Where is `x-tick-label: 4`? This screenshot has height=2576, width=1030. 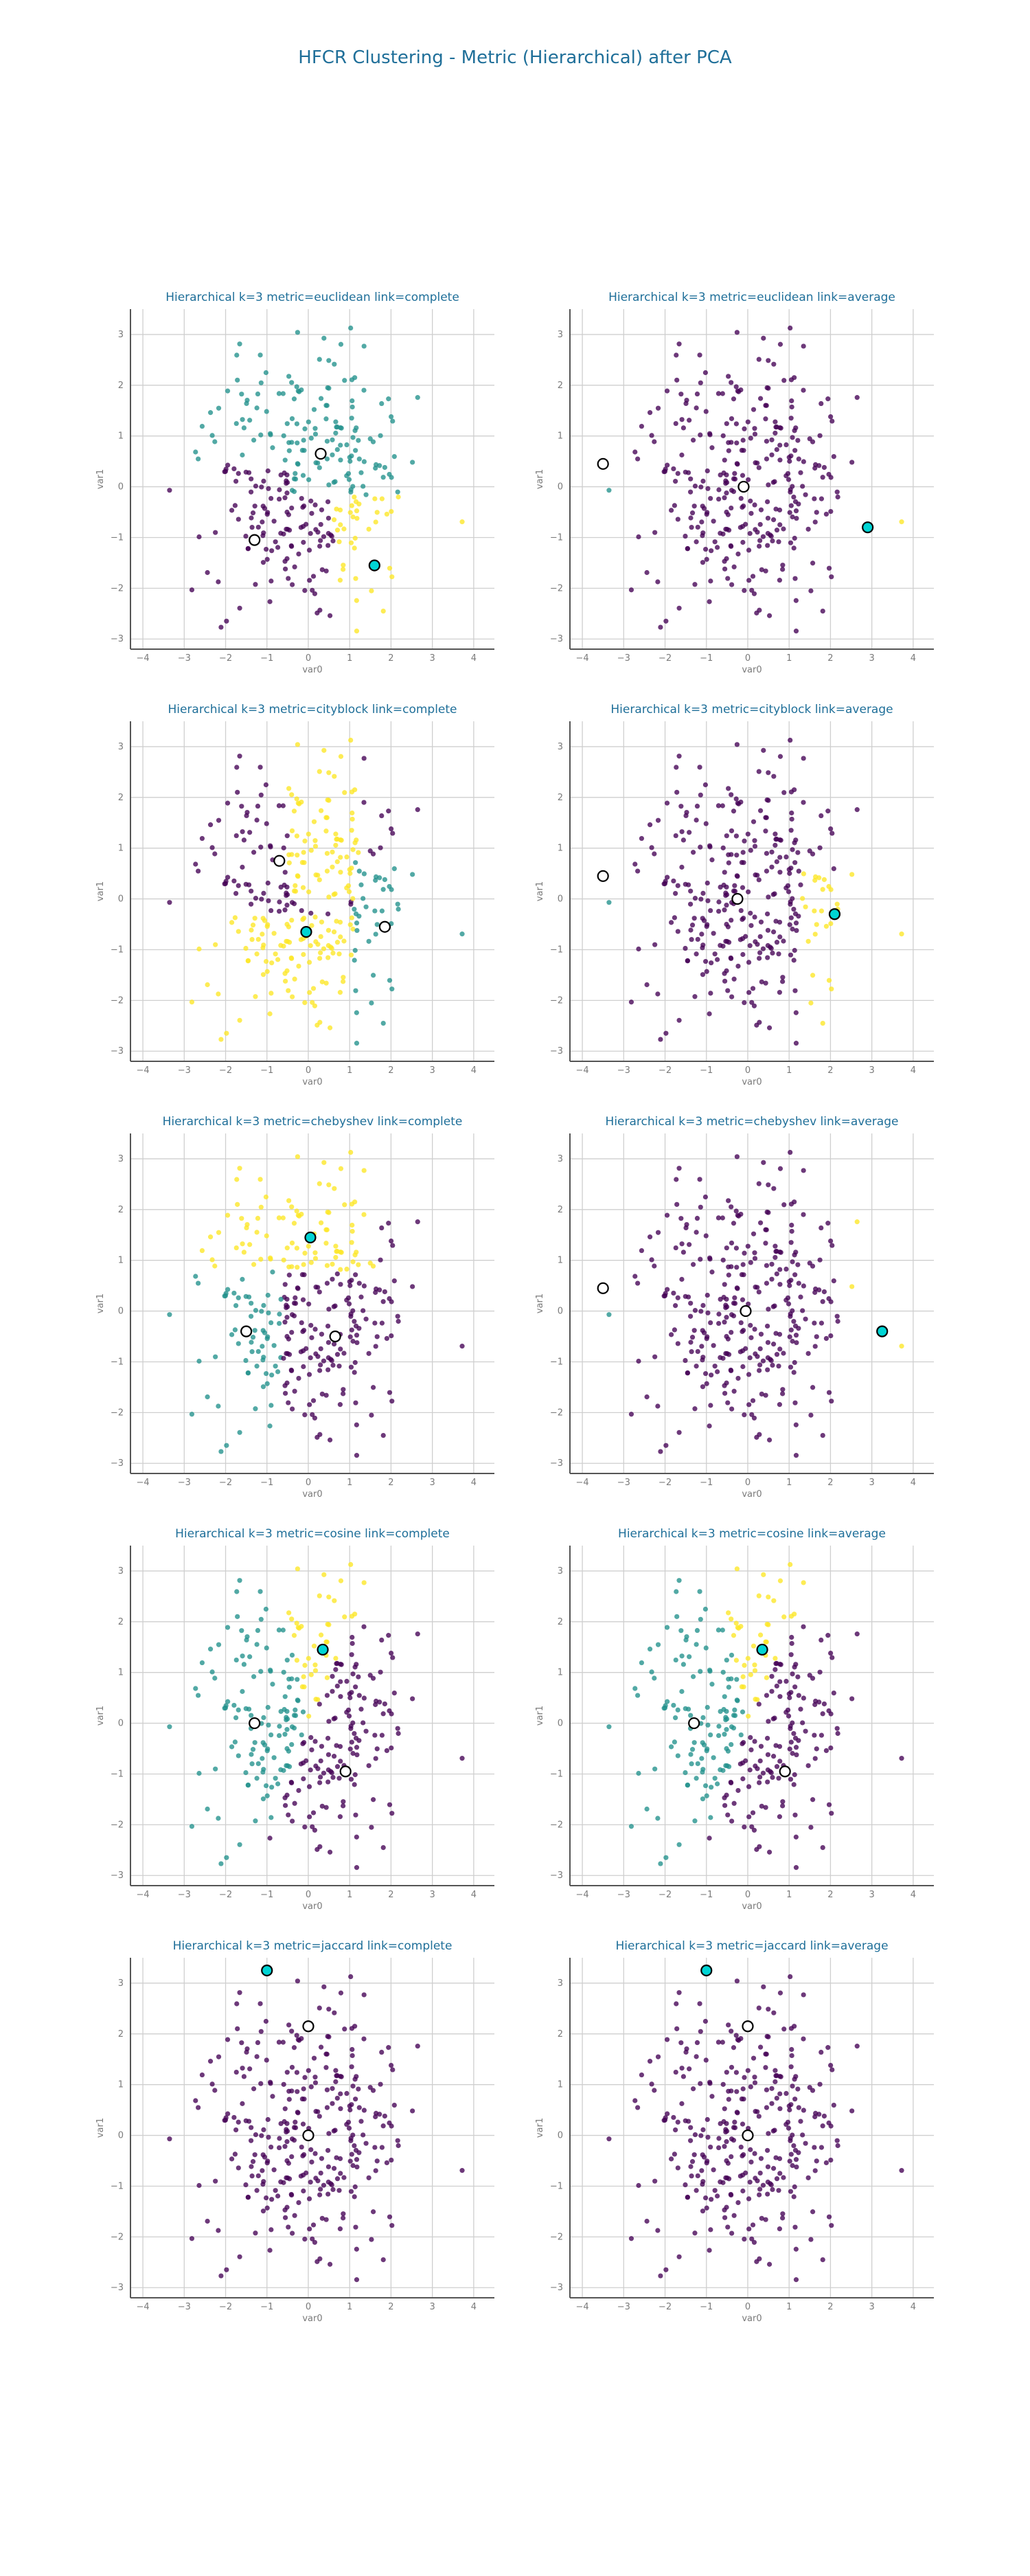
x-tick-label: 4 is located at coordinates (913, 658).